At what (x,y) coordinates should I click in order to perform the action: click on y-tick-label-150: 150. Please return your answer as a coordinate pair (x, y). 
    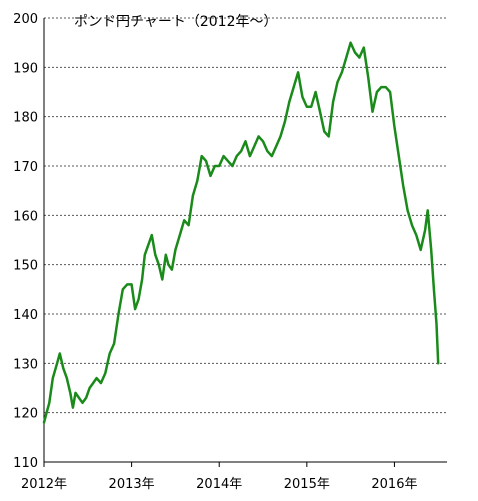
    Looking at the image, I should click on (25, 266).